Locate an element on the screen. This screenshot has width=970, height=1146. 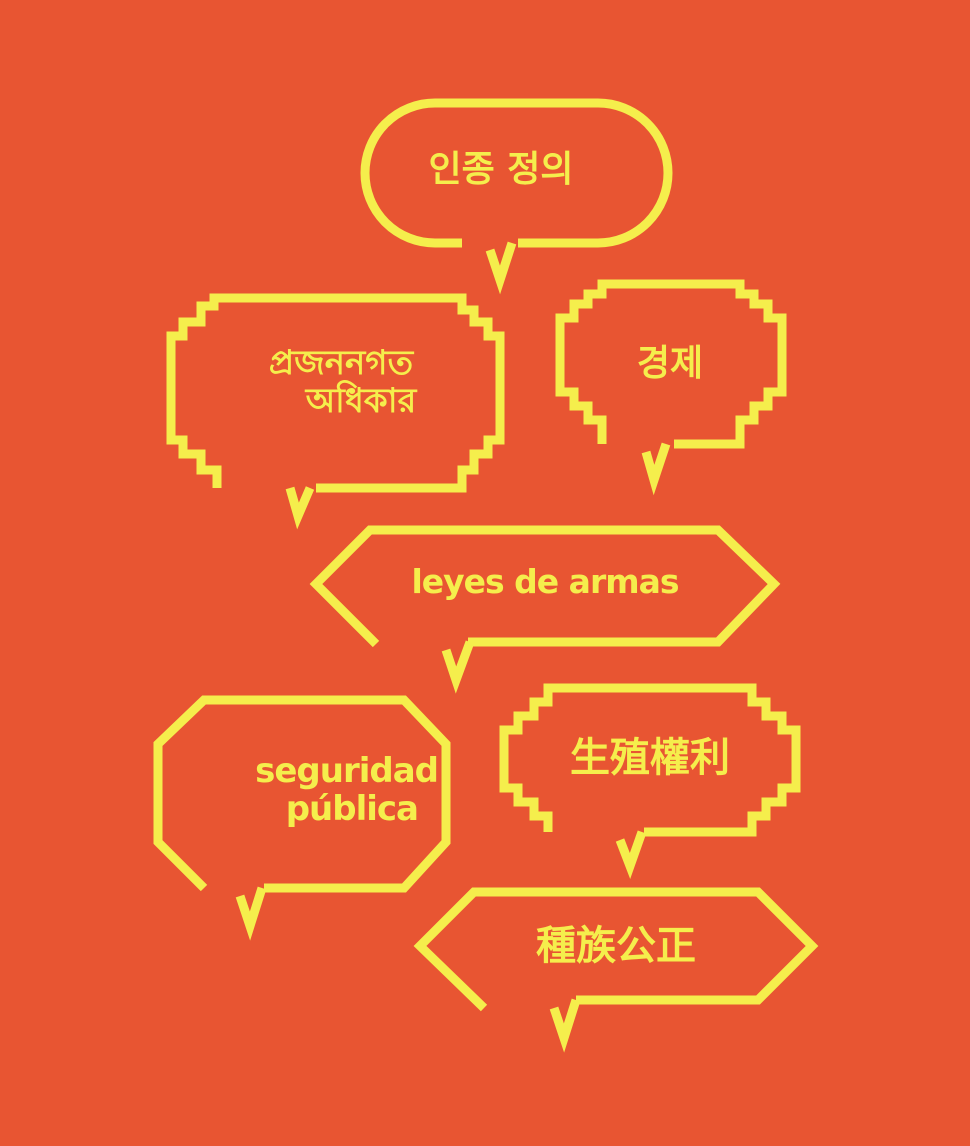
racial-justice-ko-label: 인종 정의 is located at coordinates (501, 170).